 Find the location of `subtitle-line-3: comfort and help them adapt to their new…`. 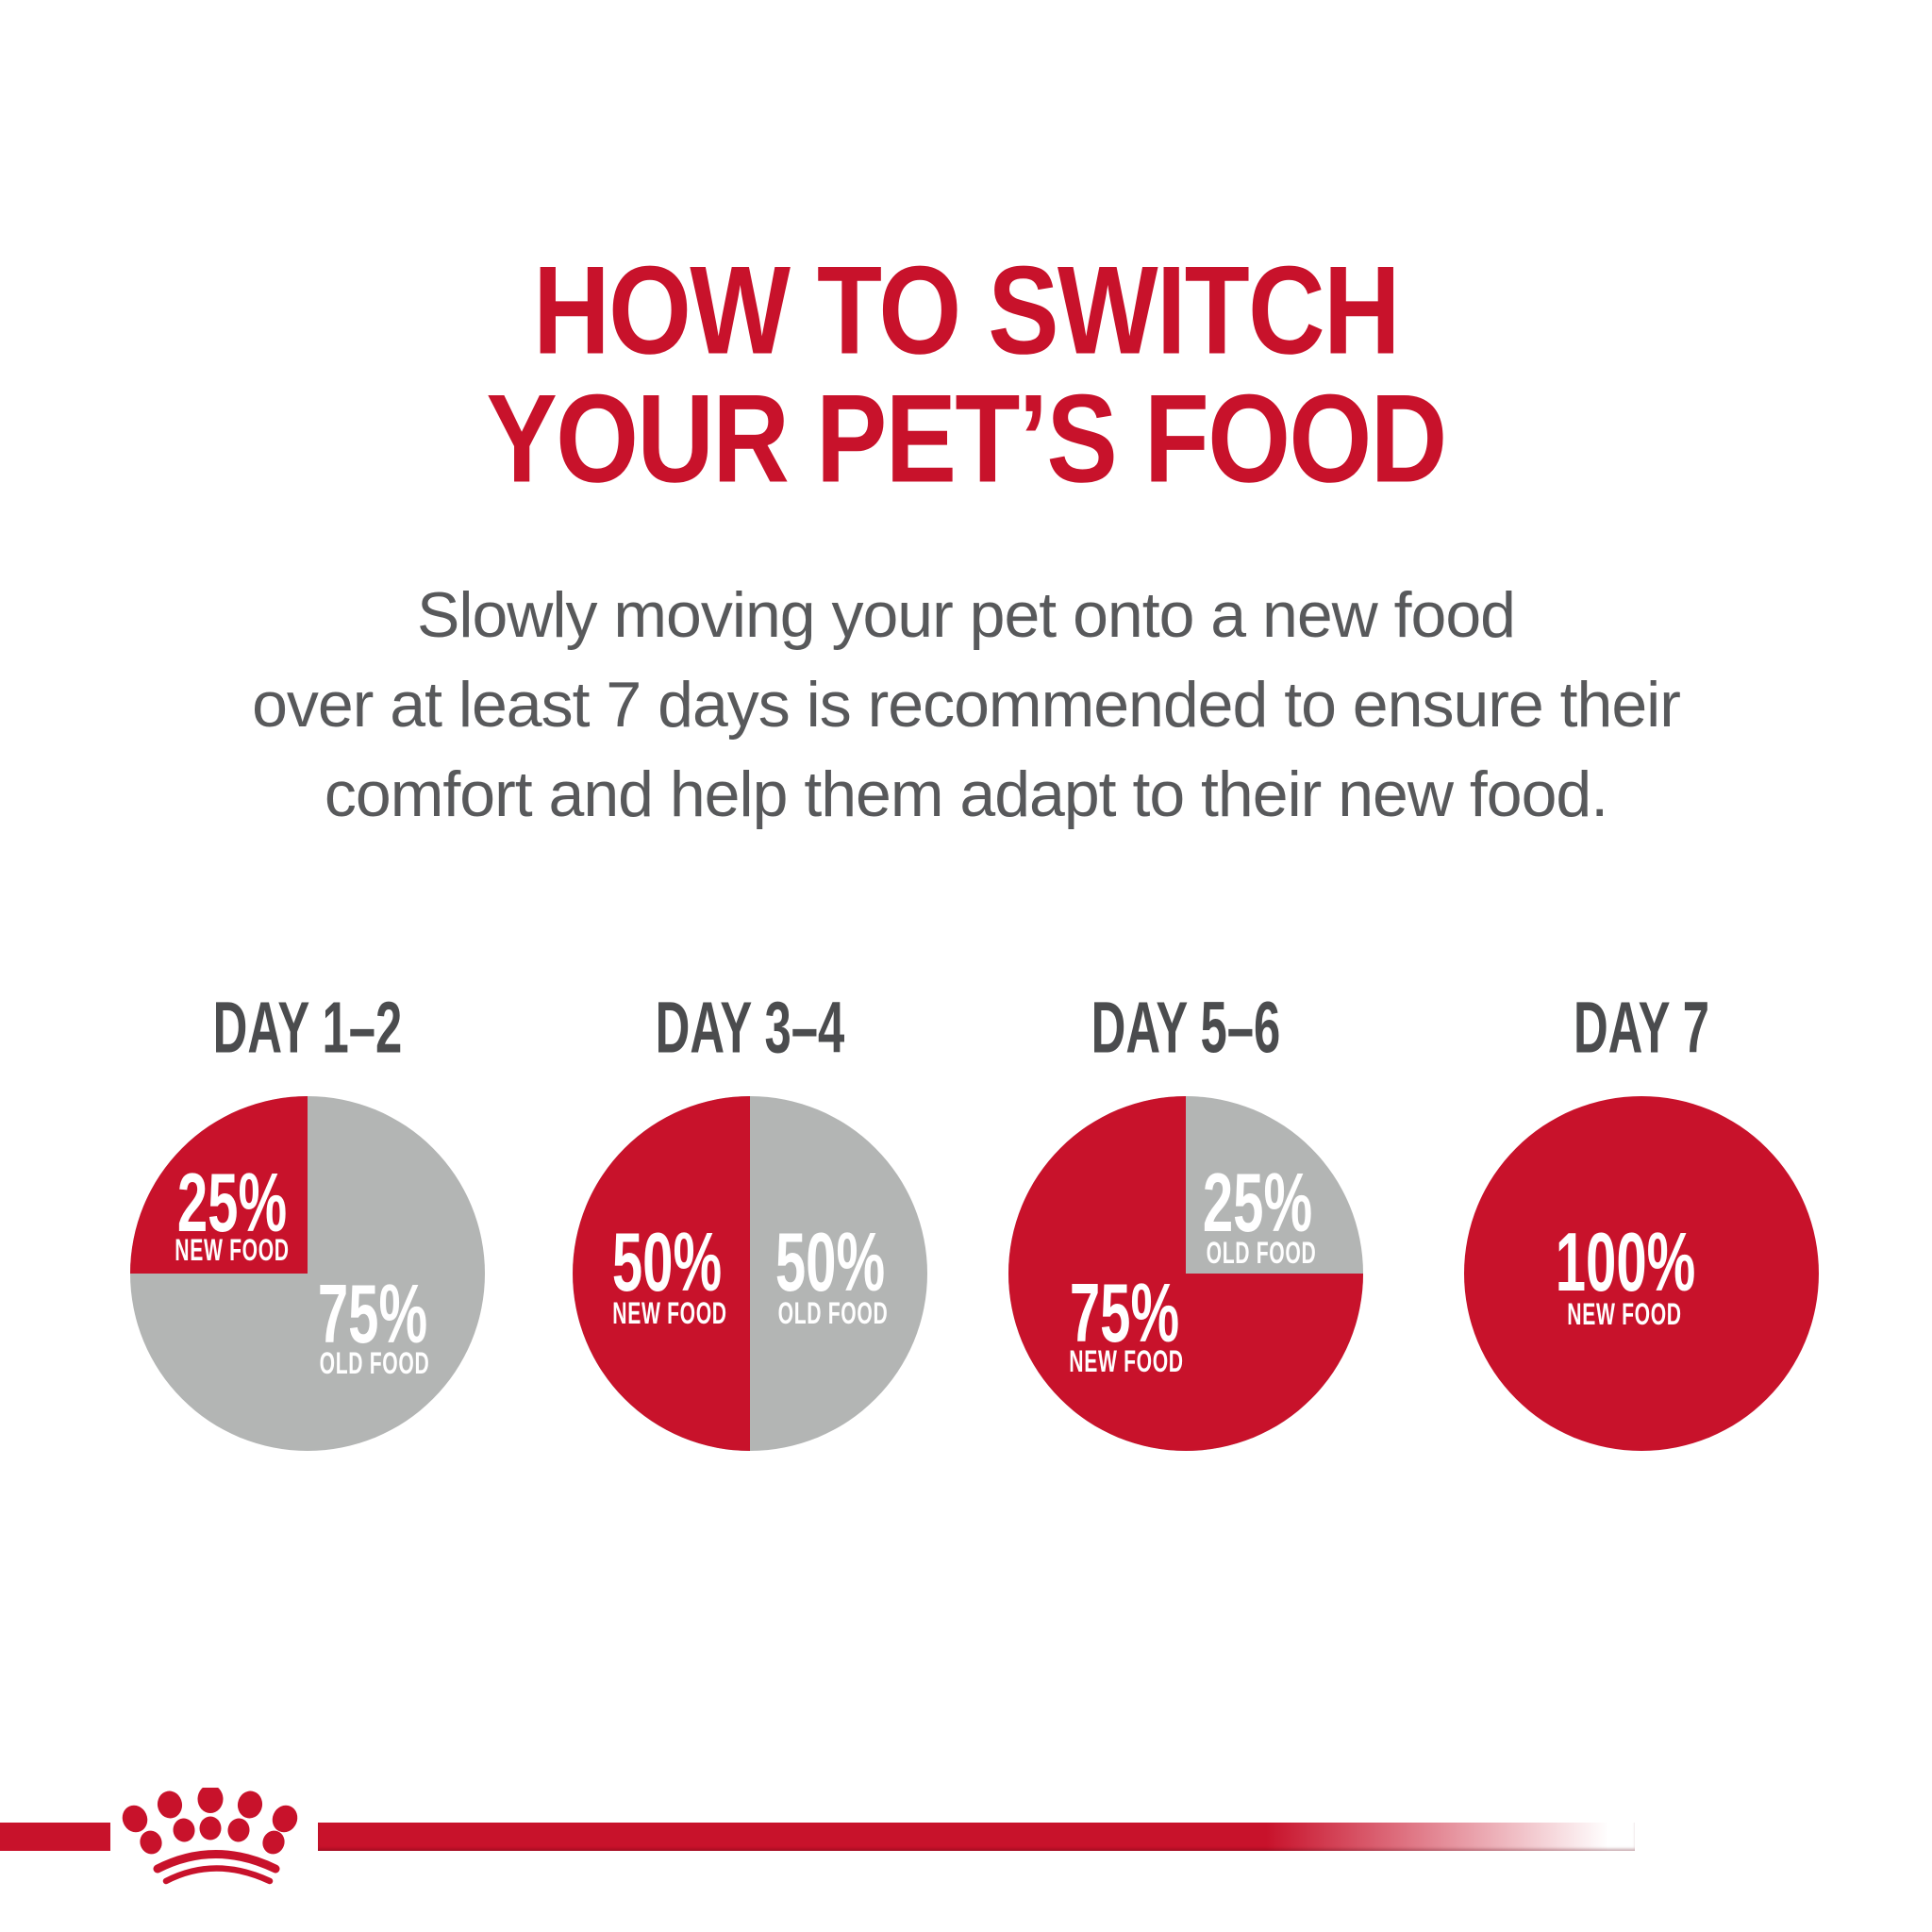

subtitle-line-3: comfort and help them adapt to their new… is located at coordinates (966, 794).